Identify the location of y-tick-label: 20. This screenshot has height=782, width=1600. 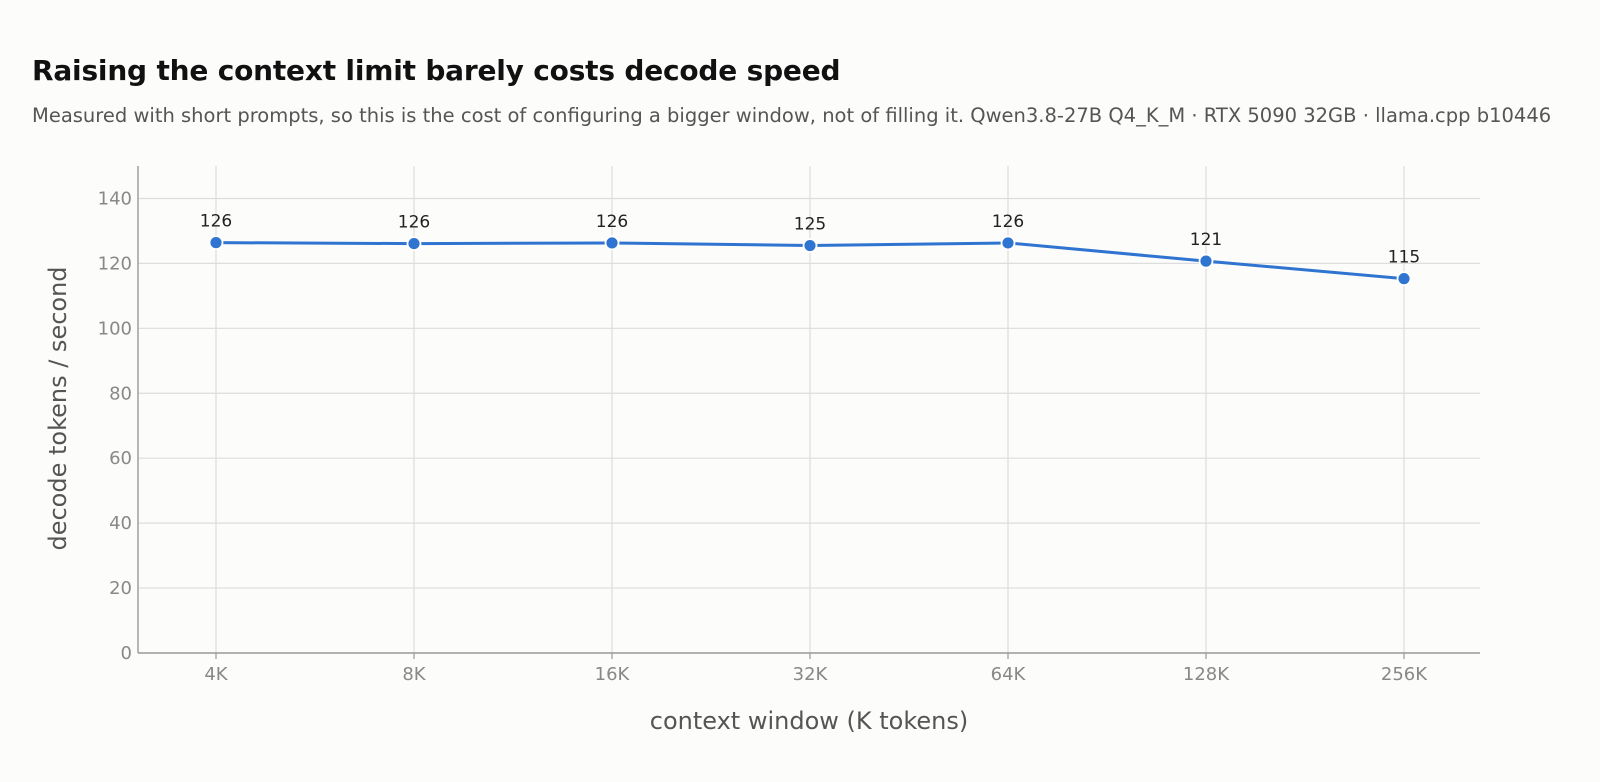
(120, 588).